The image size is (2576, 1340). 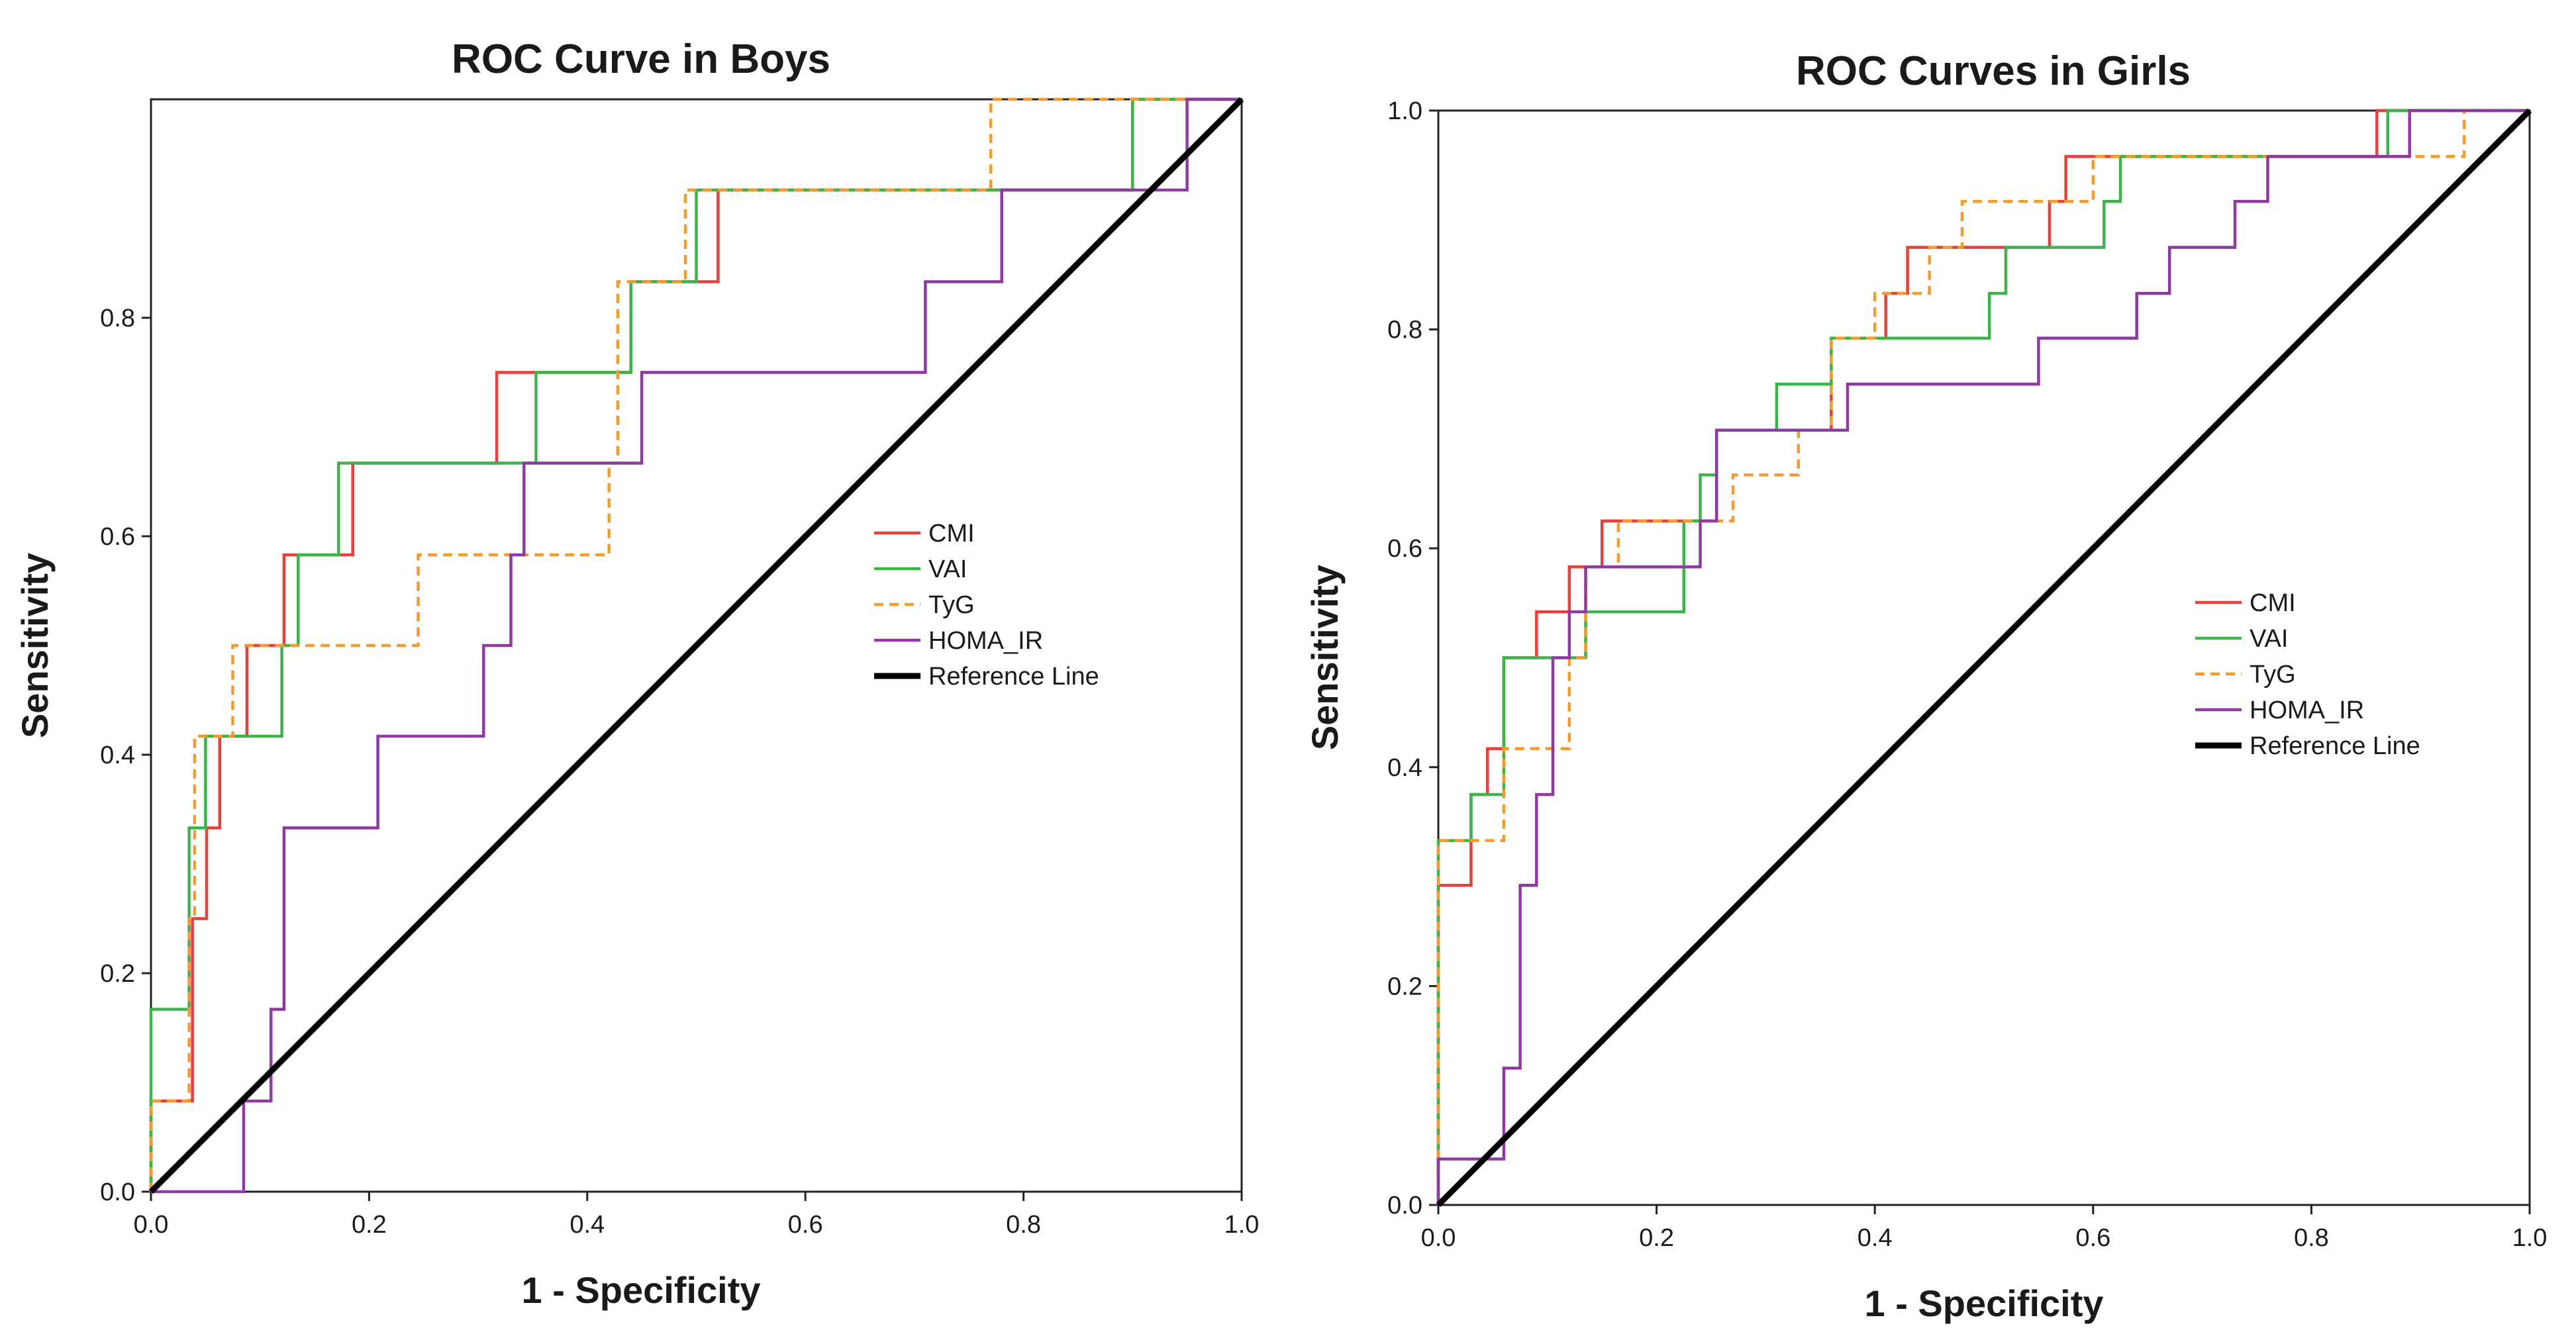 I want to click on chart-title: ROC Curves in Girls, so click(x=1993, y=71).